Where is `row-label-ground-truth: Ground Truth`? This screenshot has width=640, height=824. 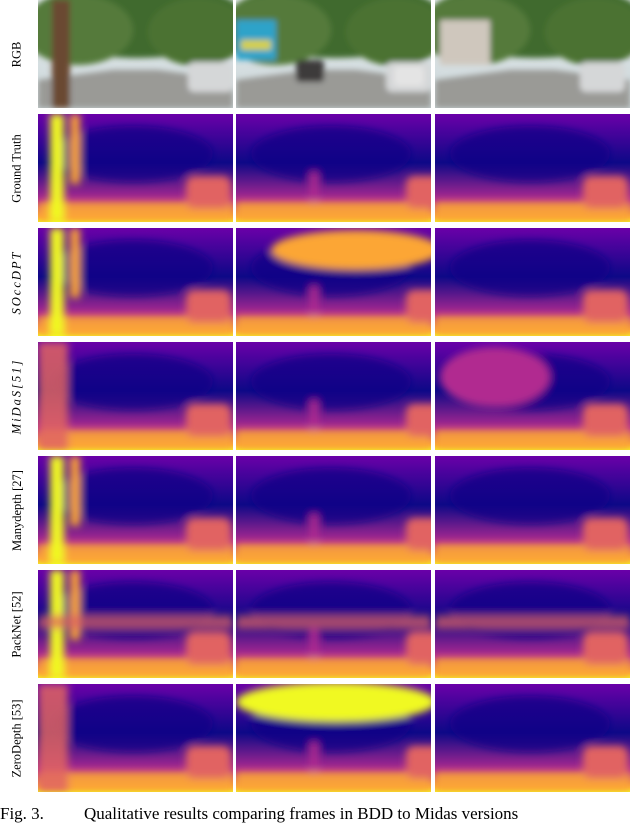 row-label-ground-truth: Ground Truth is located at coordinates (17, 168).